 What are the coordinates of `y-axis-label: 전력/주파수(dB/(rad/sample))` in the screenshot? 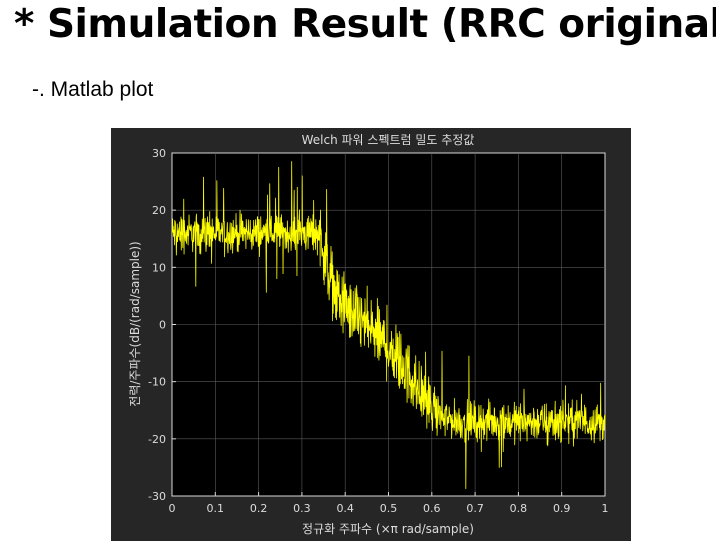 It's located at (135, 323).